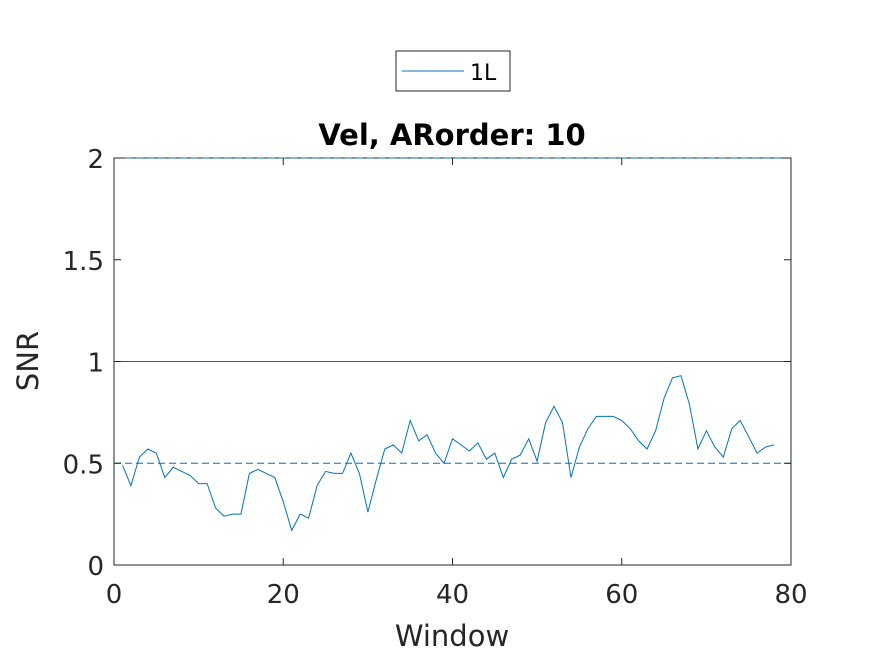  I want to click on y-tick-label: 2, so click(95, 160).